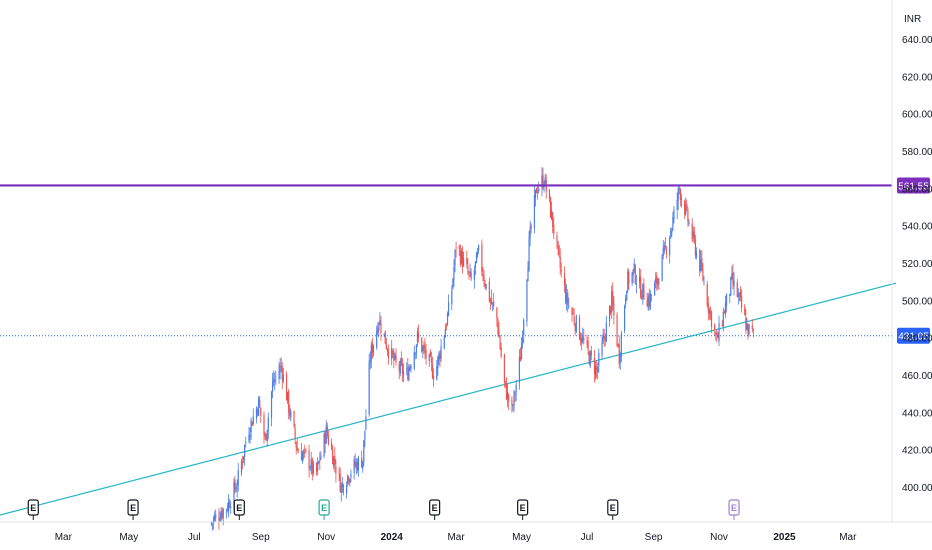  What do you see at coordinates (917, 40) in the screenshot?
I see `price-tick-label: 640.00` at bounding box center [917, 40].